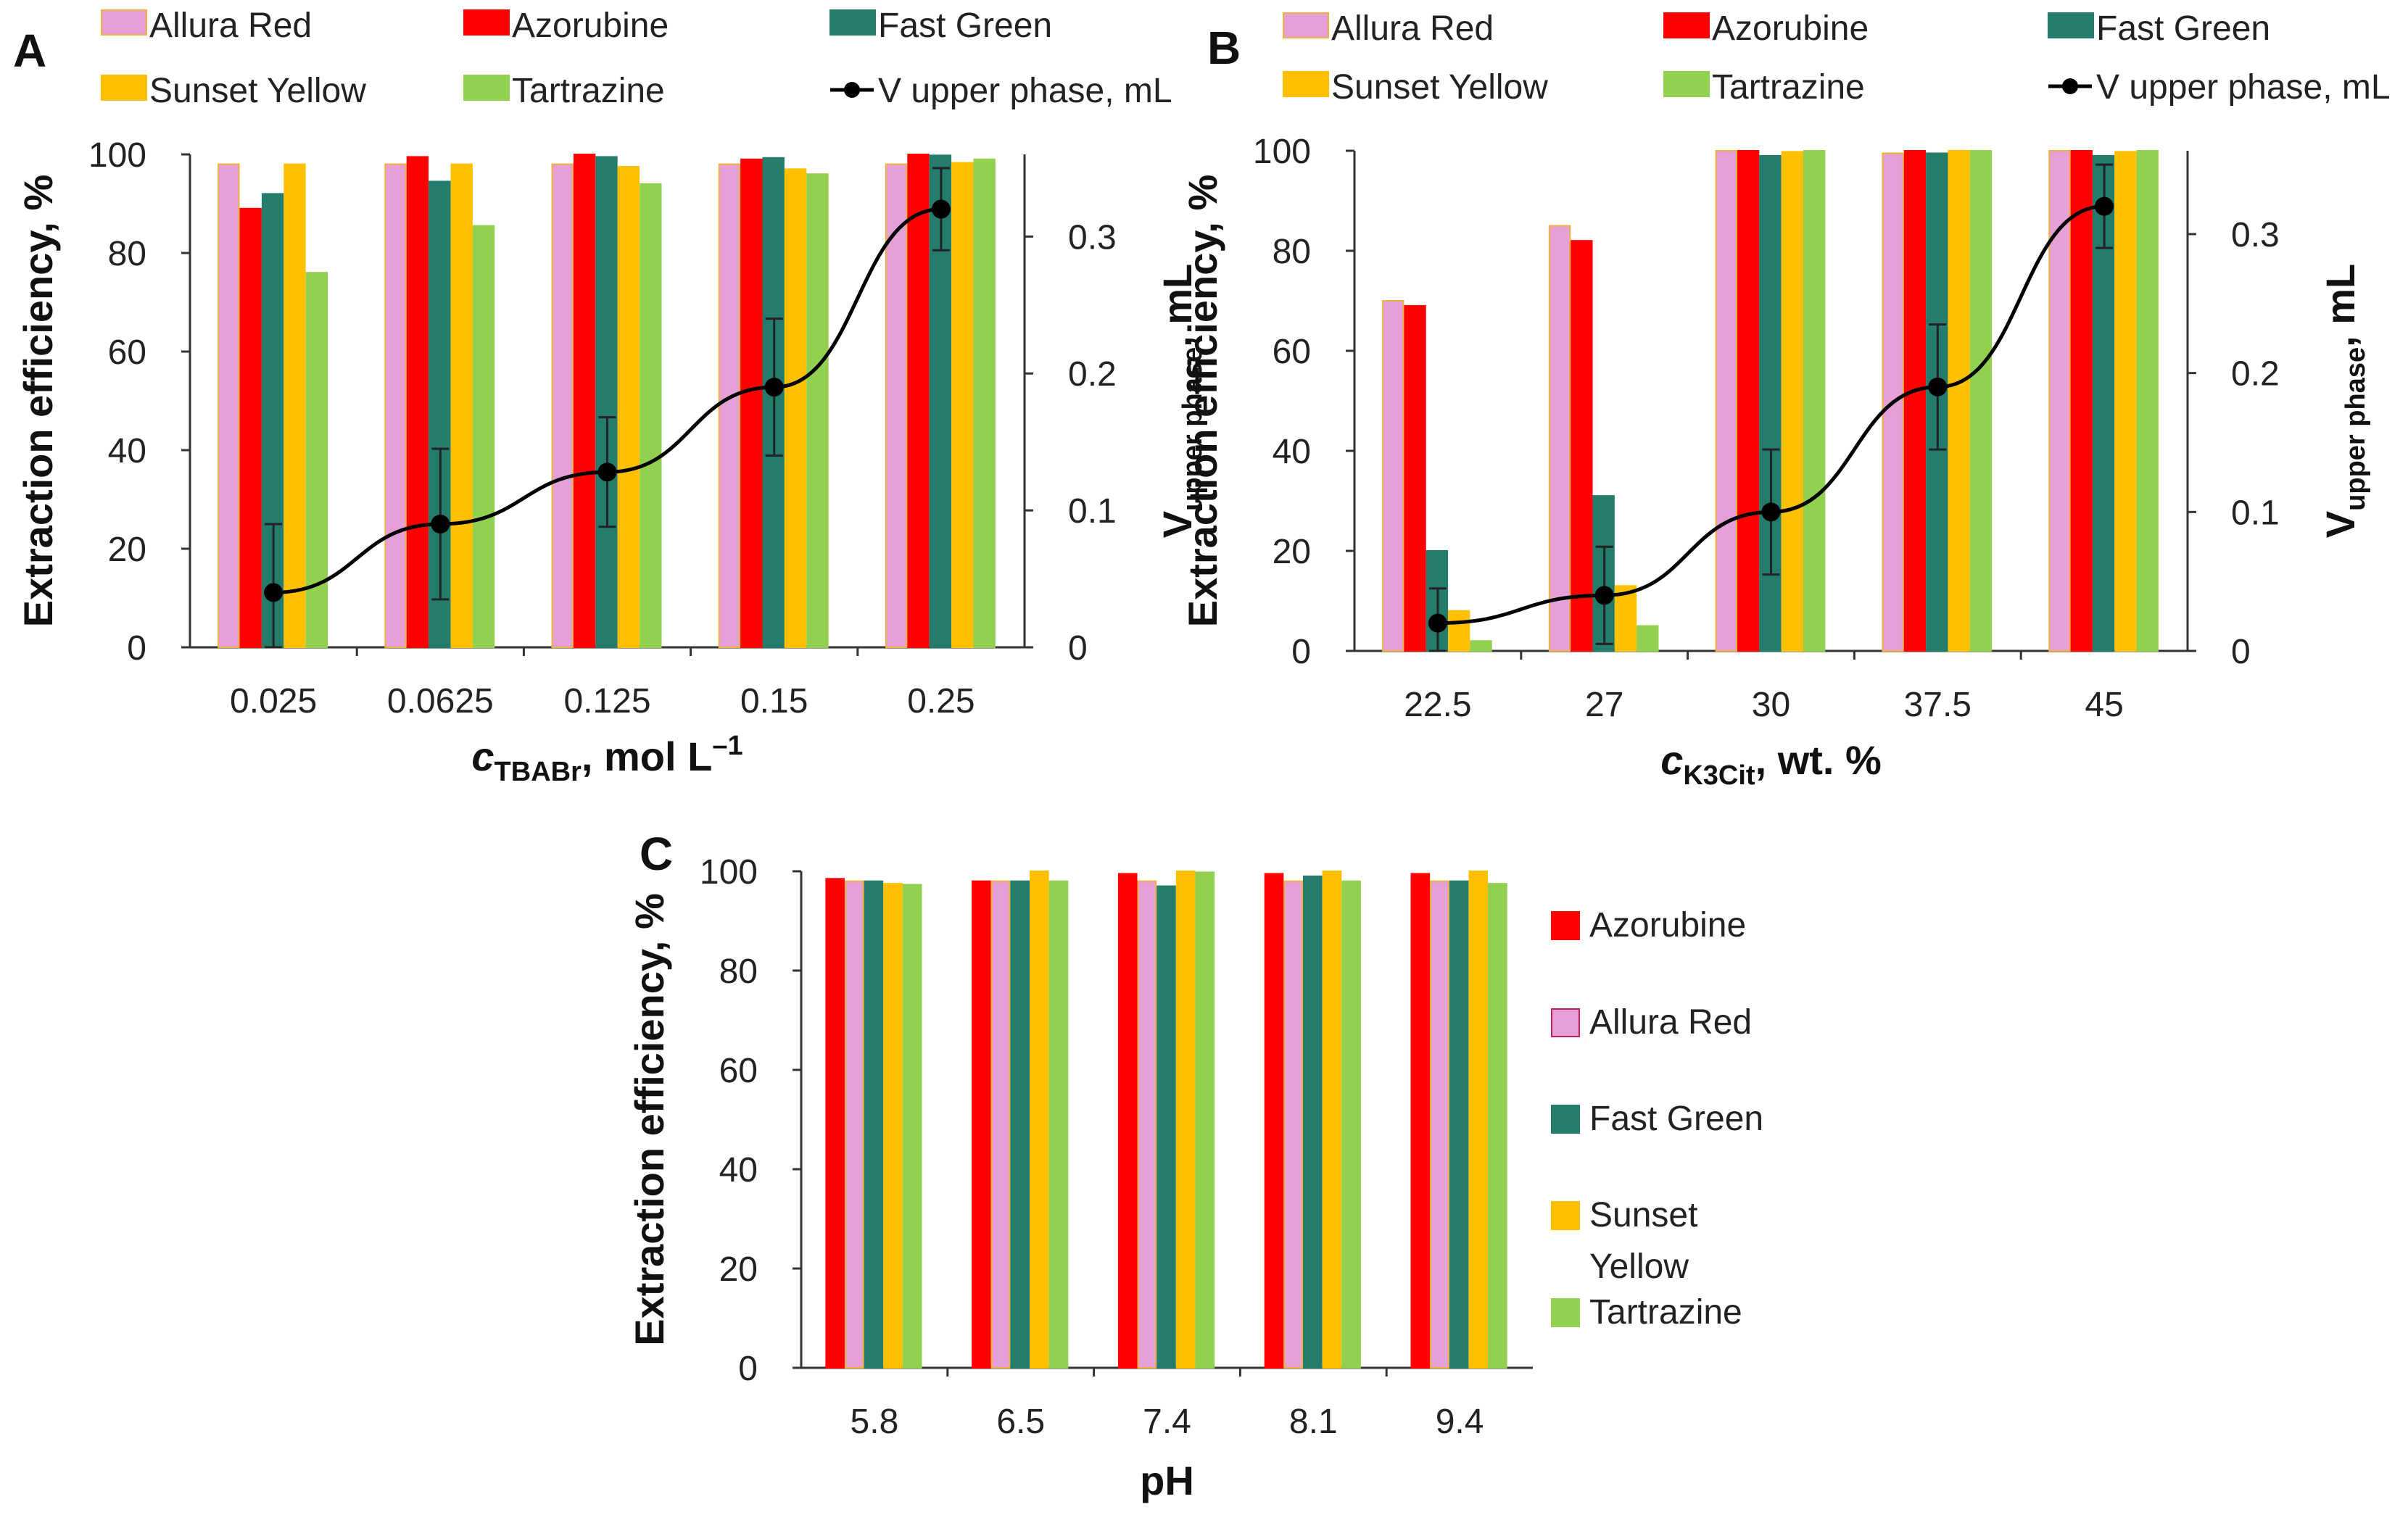 This screenshot has height=1528, width=2408. I want to click on y-tick-label: 40, so click(739, 1170).